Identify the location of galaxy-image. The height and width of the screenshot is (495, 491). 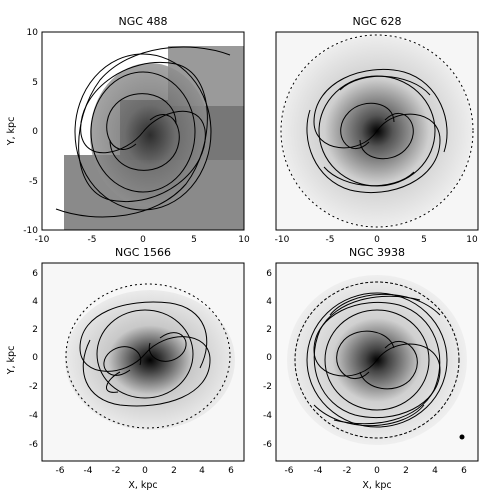
(154, 138).